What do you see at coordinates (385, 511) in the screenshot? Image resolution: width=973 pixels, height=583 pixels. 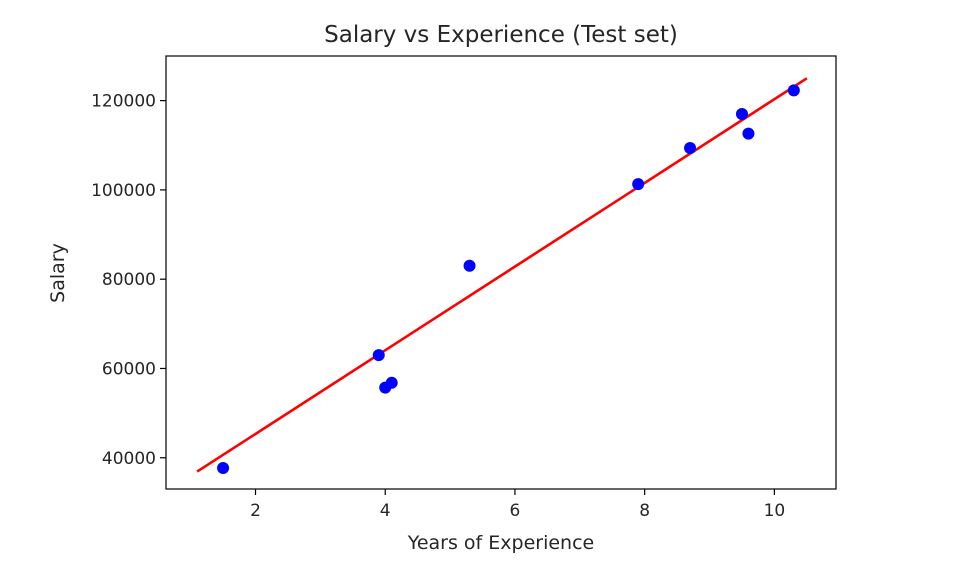 I see `x-tick-label: 4` at bounding box center [385, 511].